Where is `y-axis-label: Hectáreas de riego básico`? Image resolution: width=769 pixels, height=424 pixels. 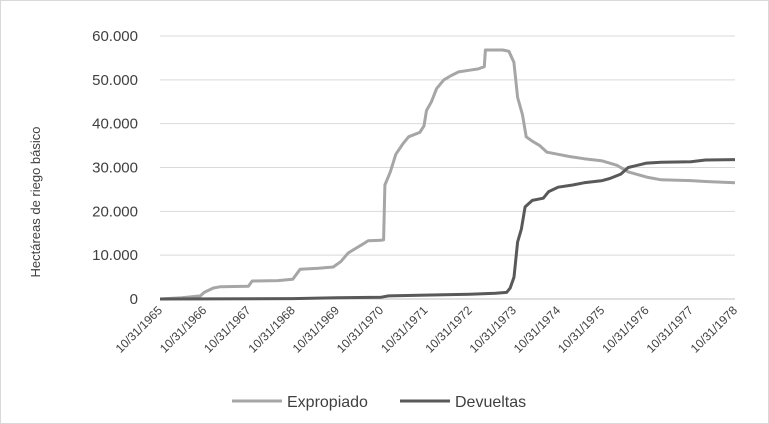 y-axis-label: Hectáreas de riego básico is located at coordinates (35, 201).